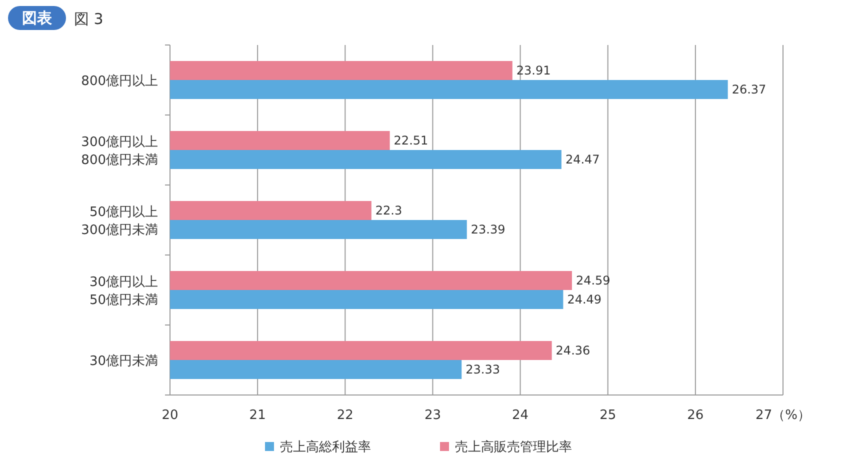 The height and width of the screenshot is (473, 844). Describe the element at coordinates (695, 415) in the screenshot. I see `x-tick-label: 26` at that location.